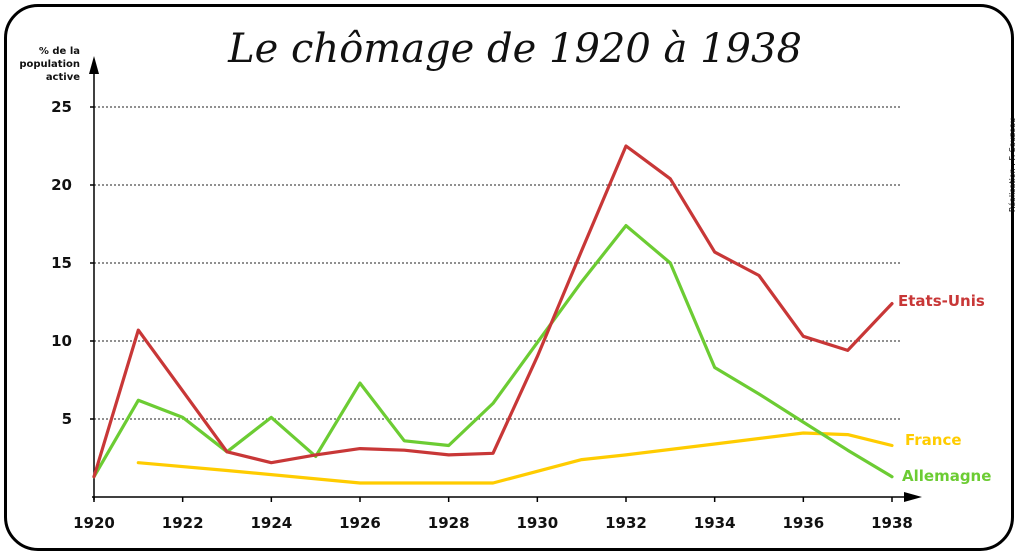 The height and width of the screenshot is (559, 1024). Describe the element at coordinates (183, 523) in the screenshot. I see `x-tick-label: 1922` at that location.